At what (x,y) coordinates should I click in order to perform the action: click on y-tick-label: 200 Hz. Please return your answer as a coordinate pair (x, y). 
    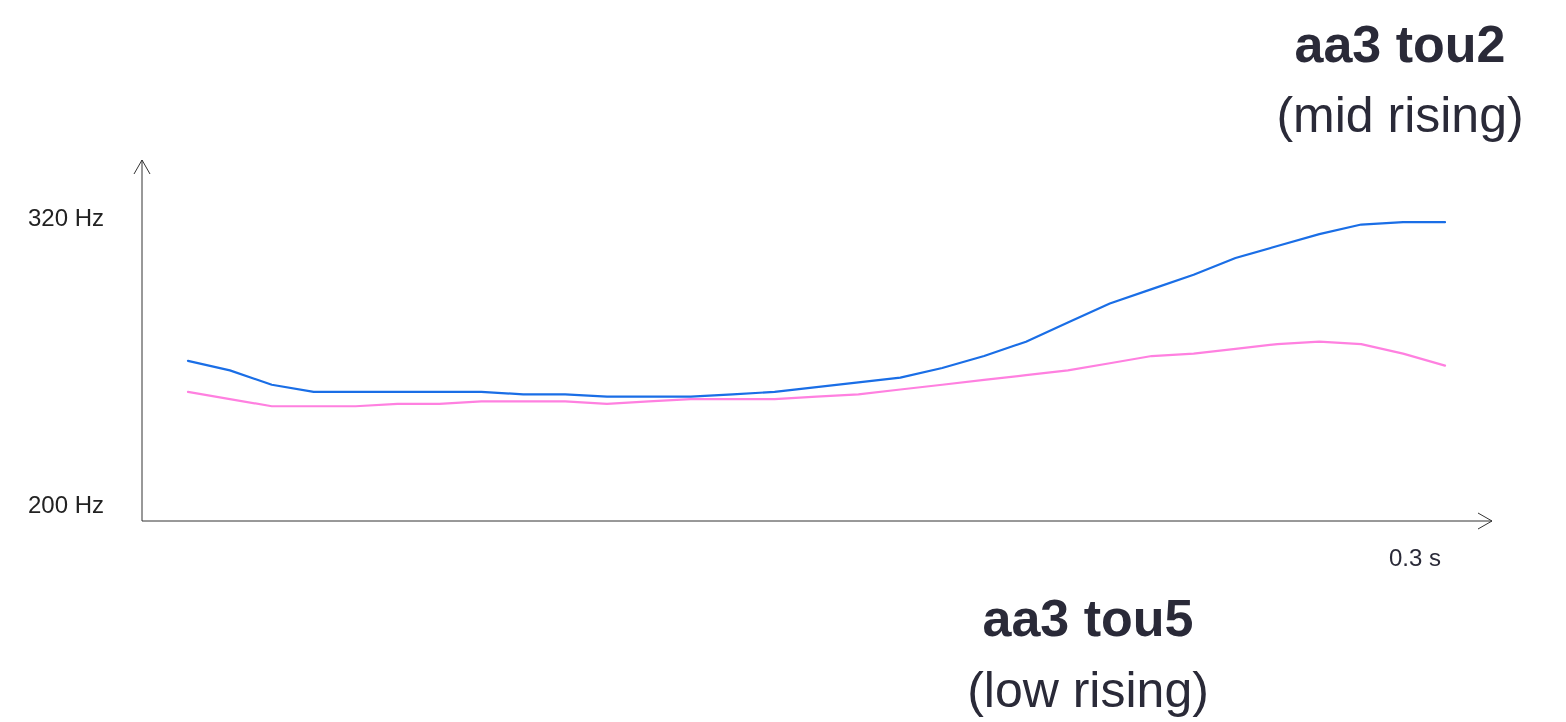
    Looking at the image, I should click on (66, 504).